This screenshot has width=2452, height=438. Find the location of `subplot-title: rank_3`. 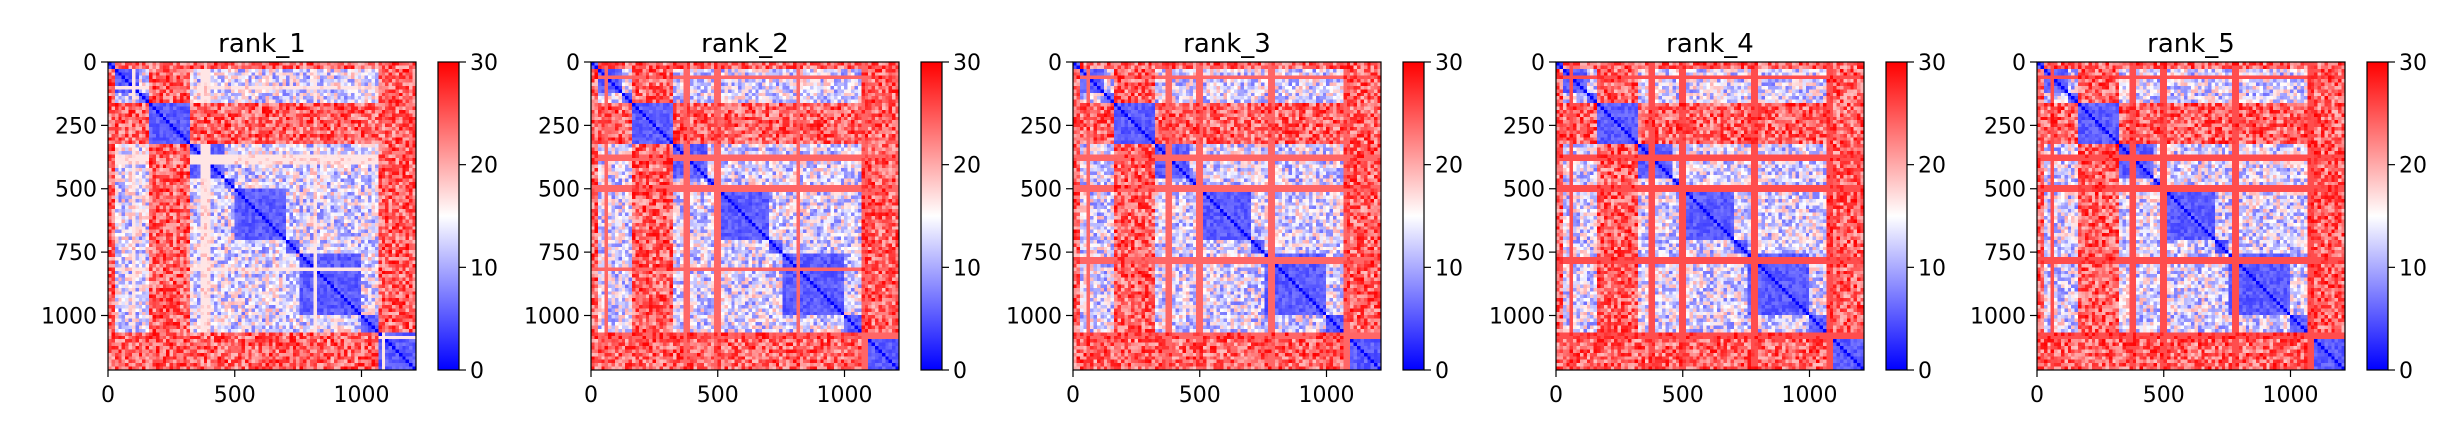

subplot-title: rank_3 is located at coordinates (1227, 44).